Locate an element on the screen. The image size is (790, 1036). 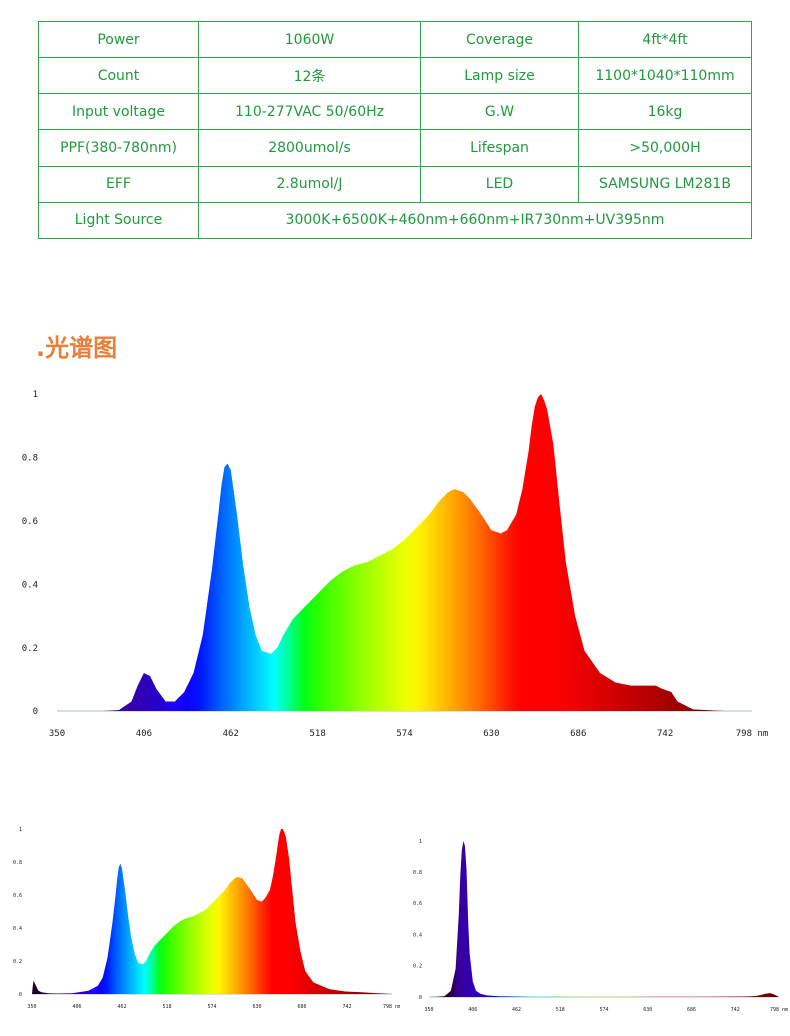
spec-key: Count is located at coordinates (118, 76).